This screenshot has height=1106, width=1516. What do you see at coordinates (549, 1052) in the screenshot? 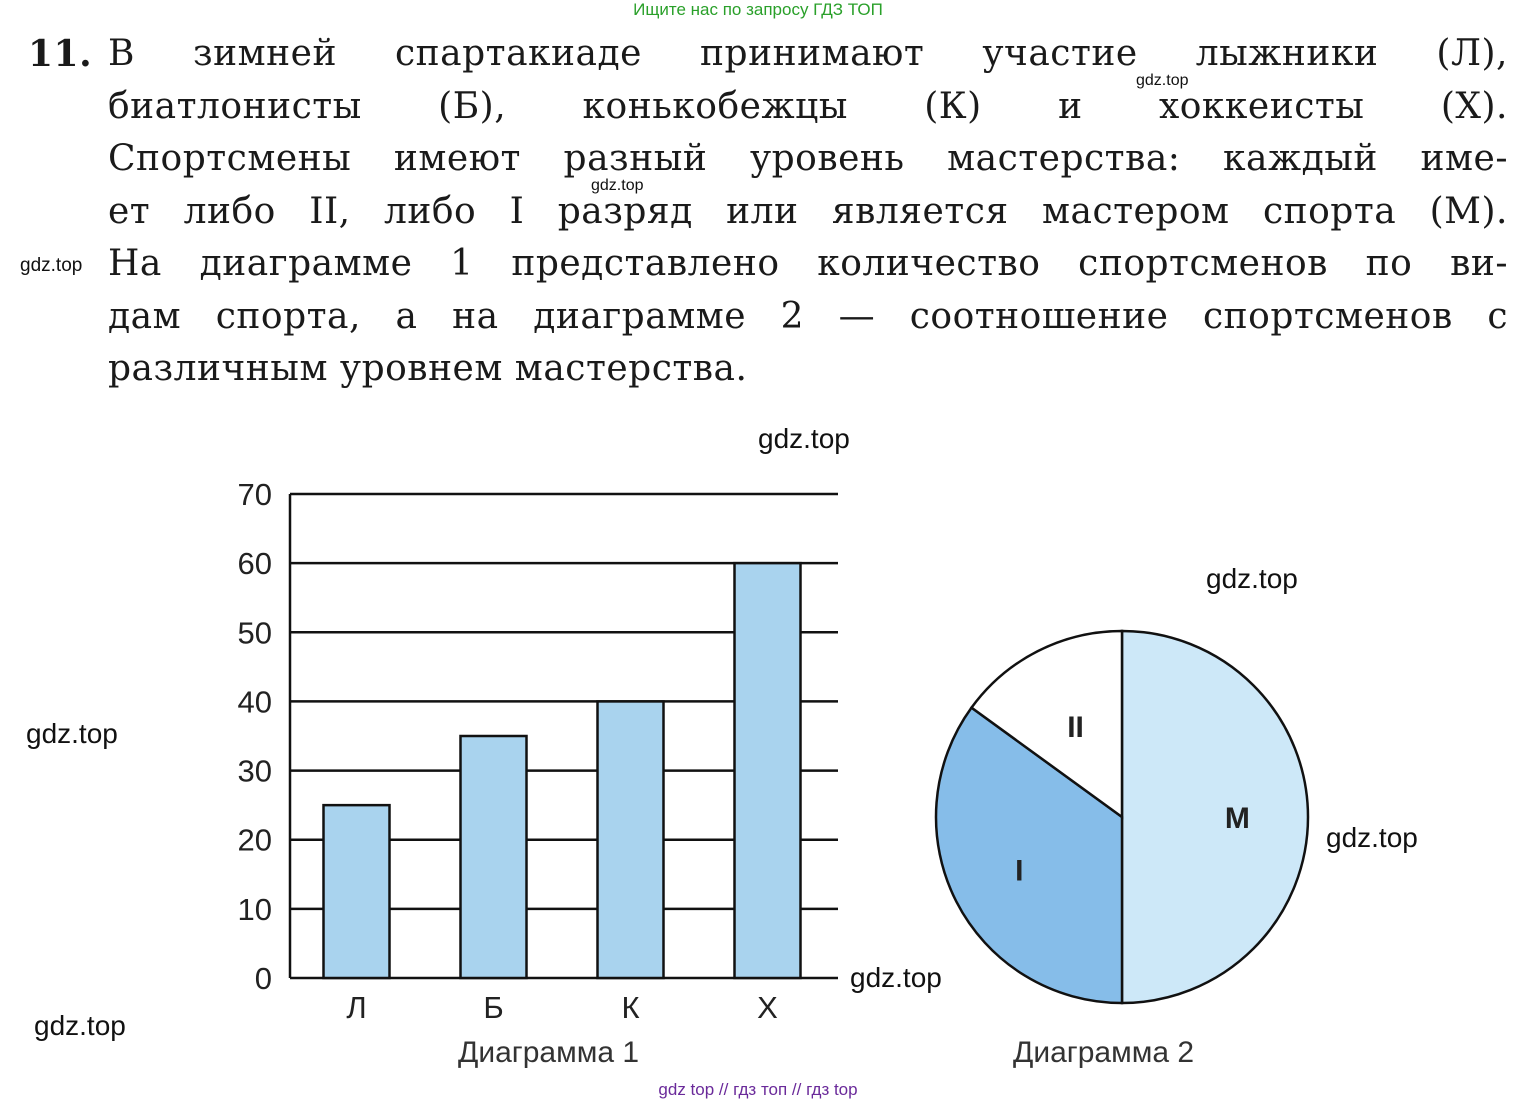
I see `diagram-1-caption: Диаграмма 1` at bounding box center [549, 1052].